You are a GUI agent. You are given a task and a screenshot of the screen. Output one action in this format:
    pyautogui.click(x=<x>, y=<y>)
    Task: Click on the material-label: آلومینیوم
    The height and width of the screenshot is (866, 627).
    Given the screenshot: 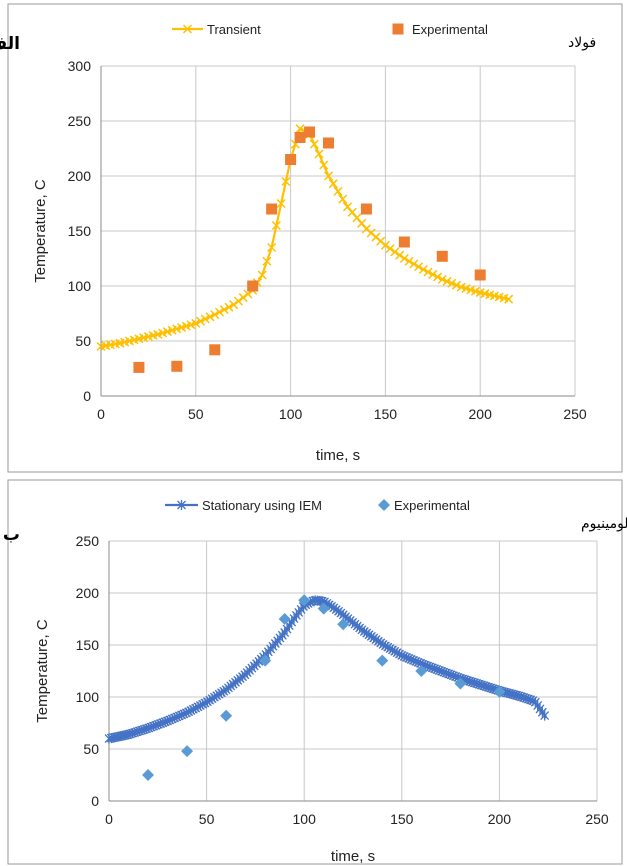 What is the action you would take?
    pyautogui.click(x=604, y=523)
    